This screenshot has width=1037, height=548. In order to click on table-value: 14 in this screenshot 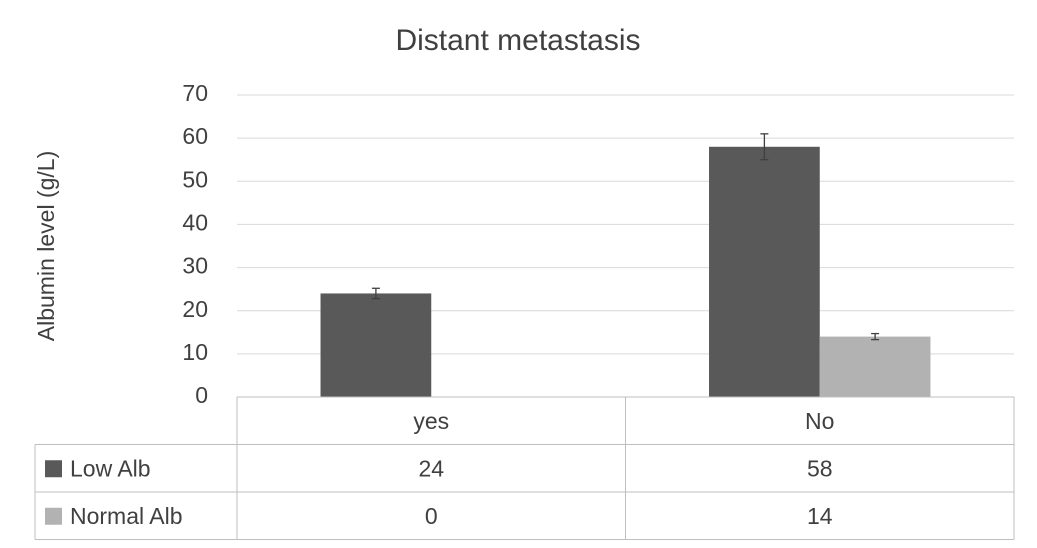, I will do `click(820, 516)`.